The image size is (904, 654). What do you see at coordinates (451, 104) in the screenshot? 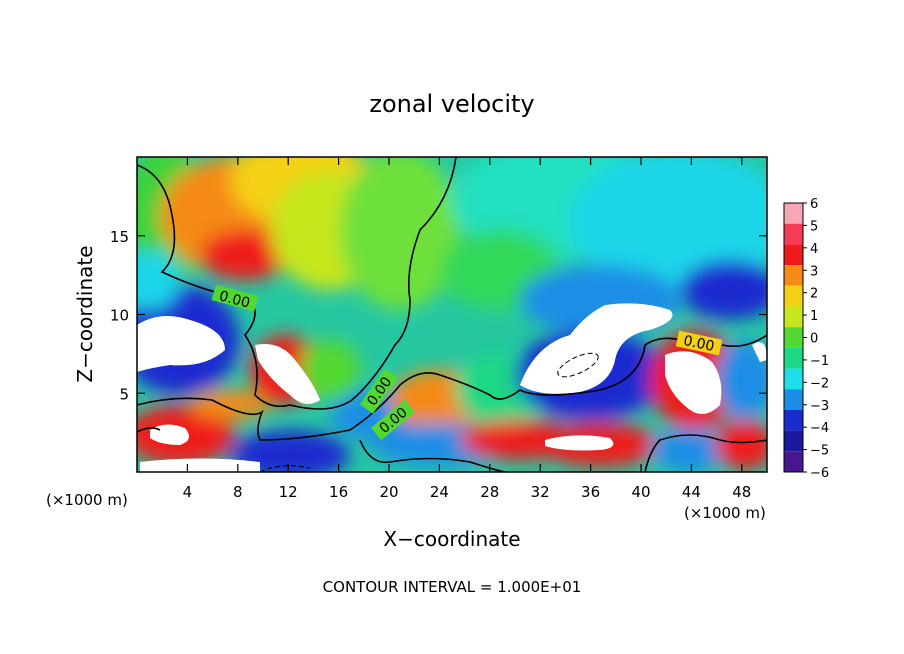
I see `chart-title: zonal velocity` at bounding box center [451, 104].